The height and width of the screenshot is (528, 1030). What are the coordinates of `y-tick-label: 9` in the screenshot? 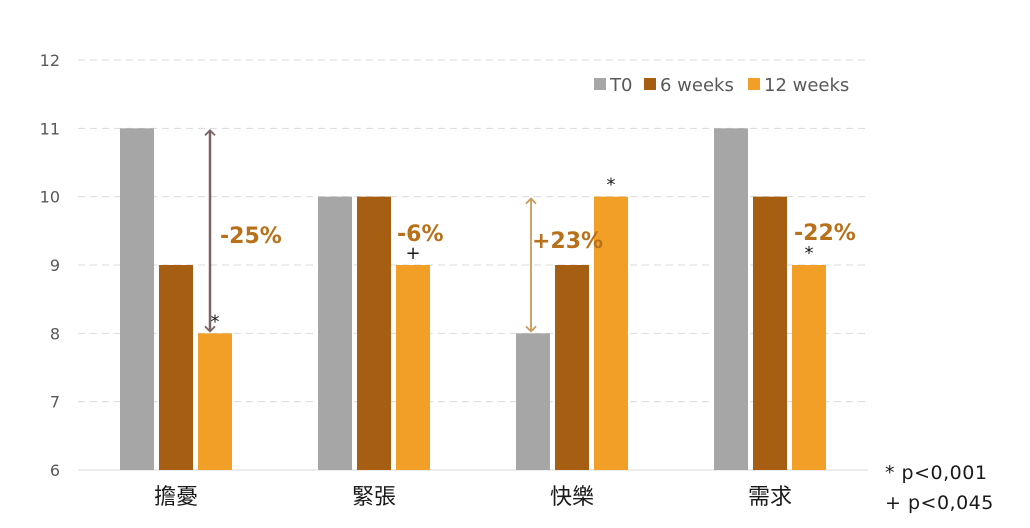 It's located at (55, 265).